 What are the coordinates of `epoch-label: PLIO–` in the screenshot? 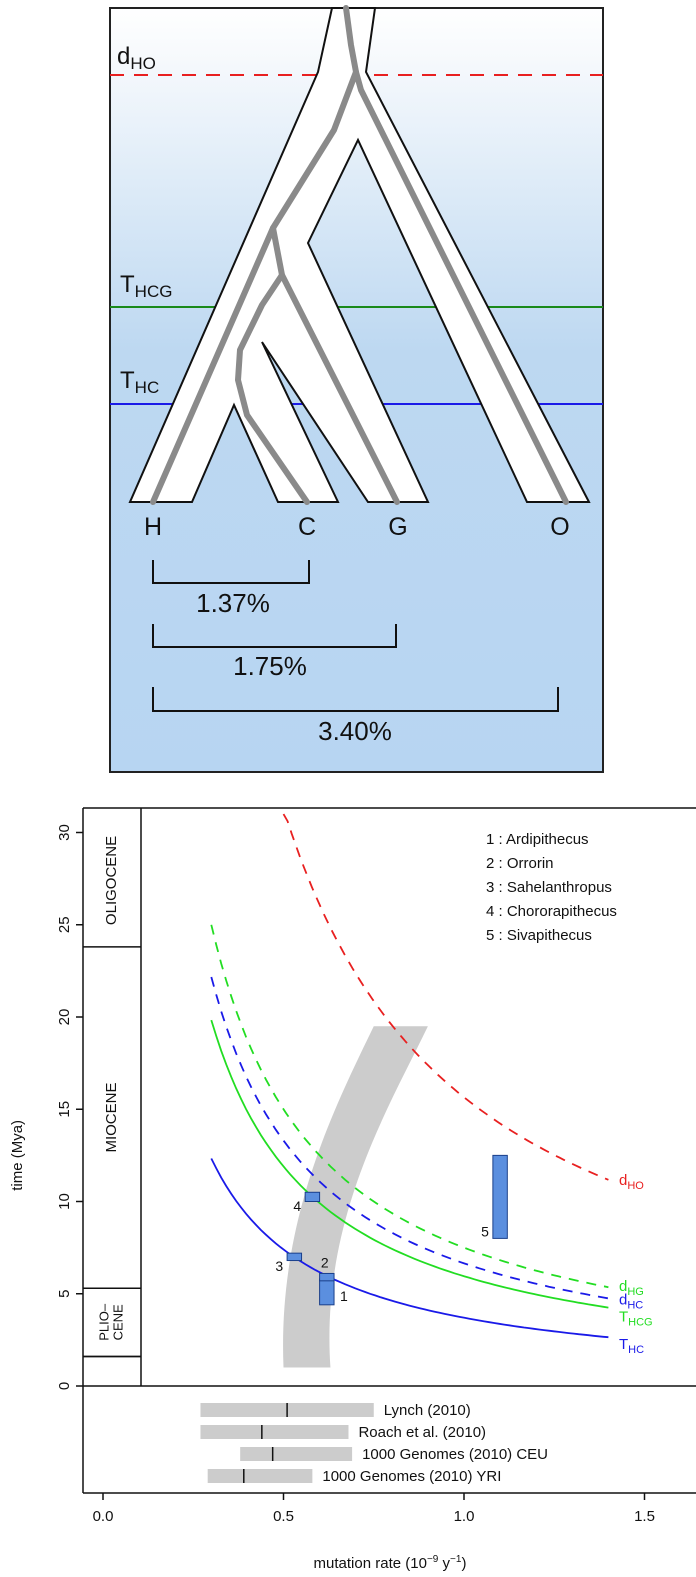 It's located at (103, 1322).